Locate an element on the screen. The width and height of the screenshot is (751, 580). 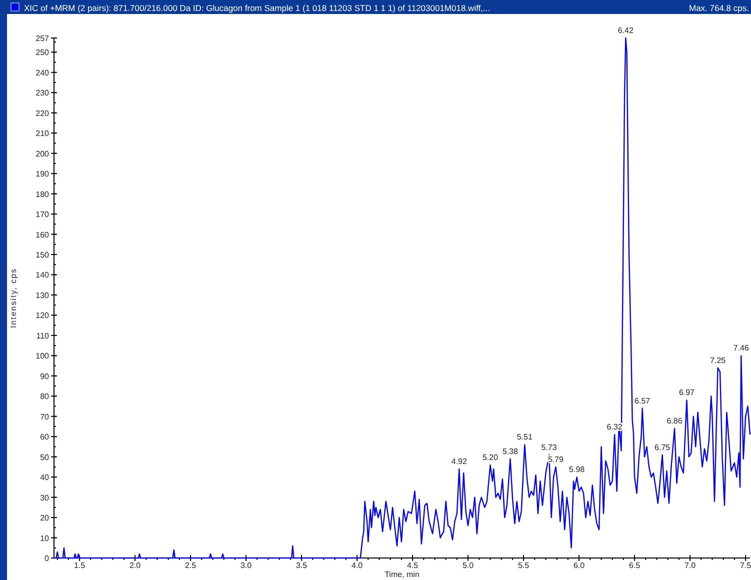
y-tick-label: 170 is located at coordinates (43, 215).